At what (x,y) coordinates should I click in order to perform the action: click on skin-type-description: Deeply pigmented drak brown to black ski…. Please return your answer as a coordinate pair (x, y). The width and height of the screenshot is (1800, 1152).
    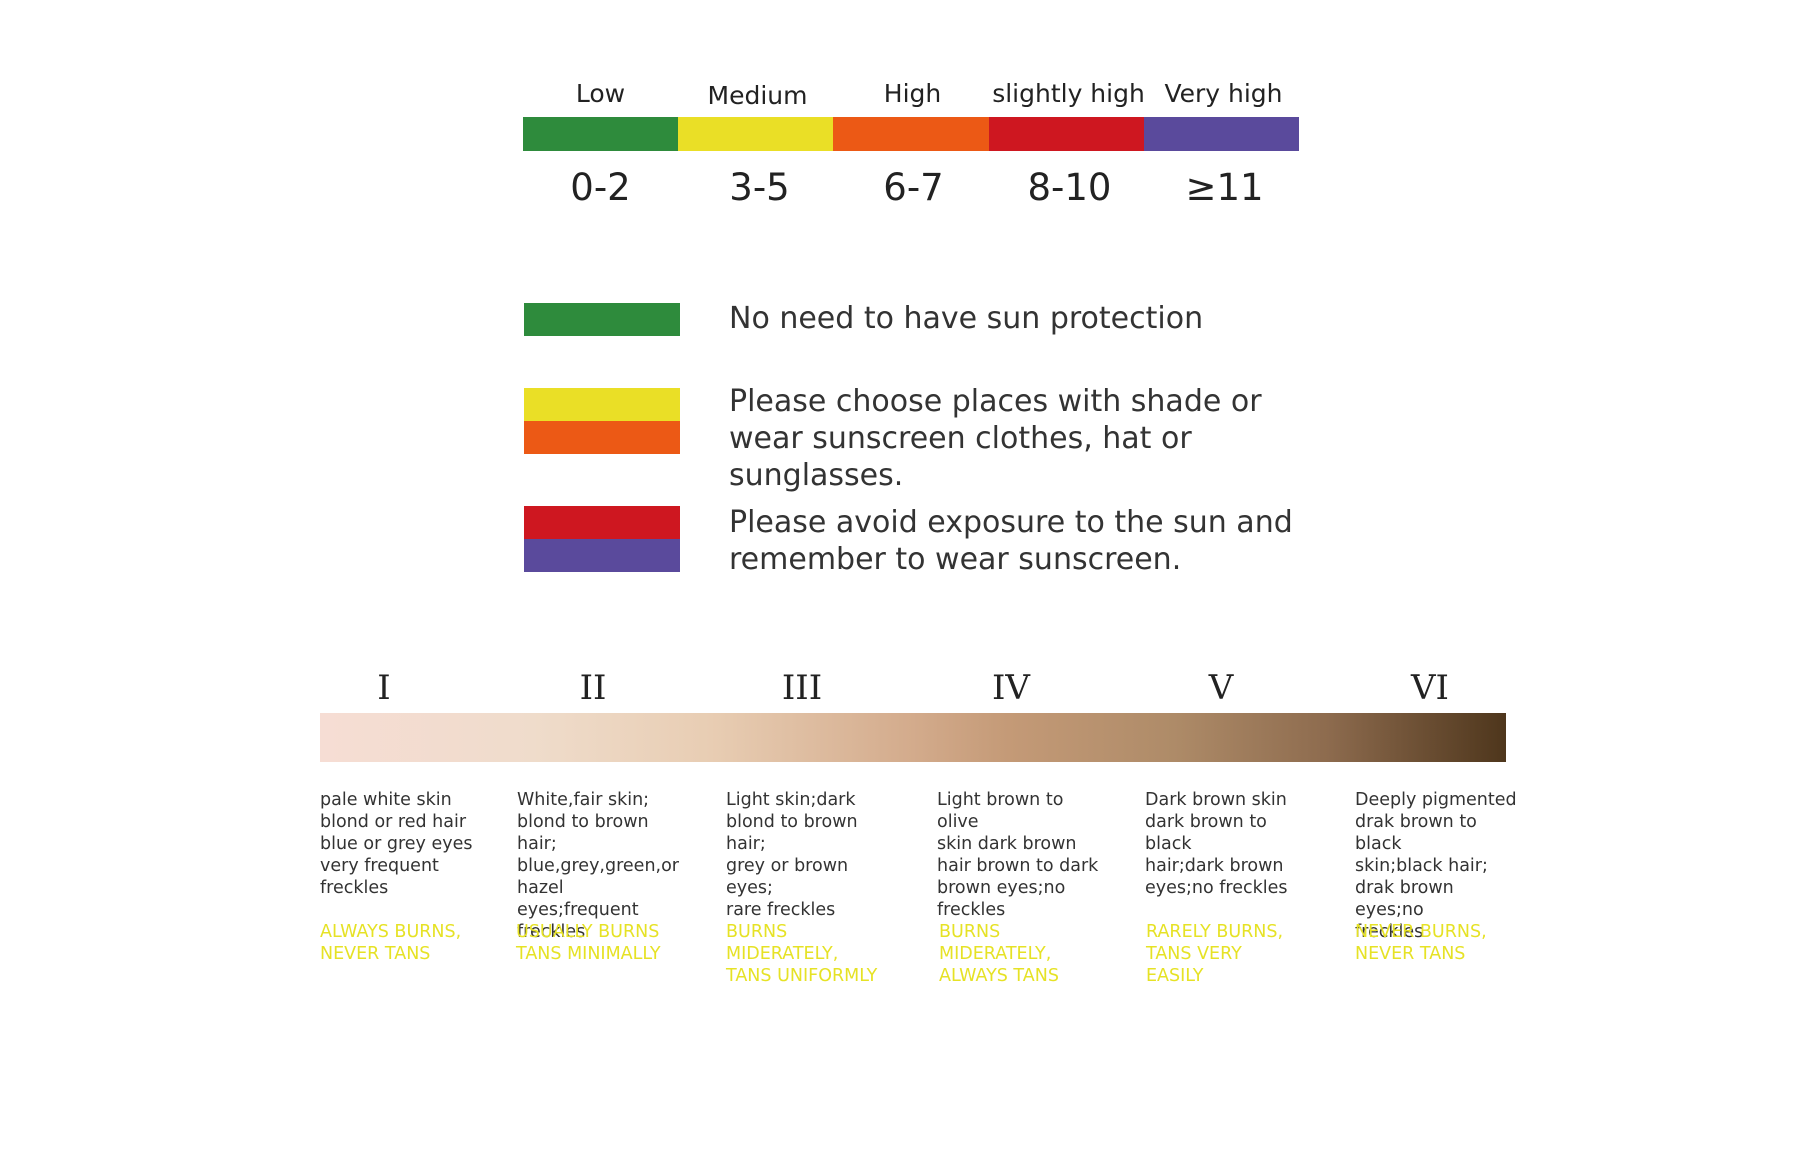
    Looking at the image, I should click on (1436, 866).